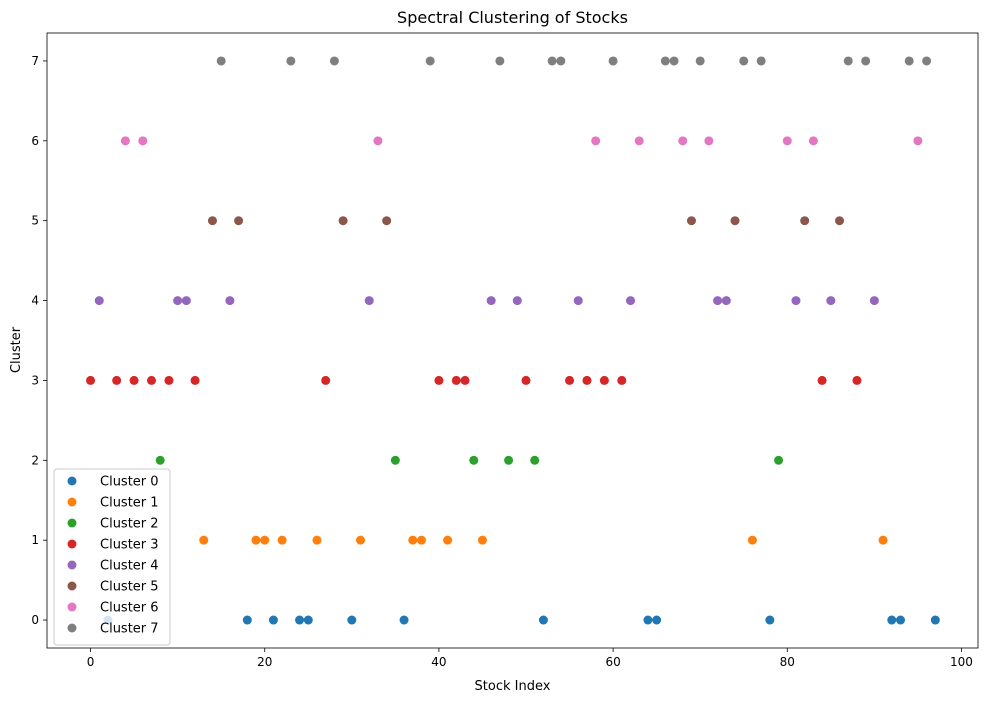 The image size is (988, 705). I want to click on legend-box, so click(112, 557).